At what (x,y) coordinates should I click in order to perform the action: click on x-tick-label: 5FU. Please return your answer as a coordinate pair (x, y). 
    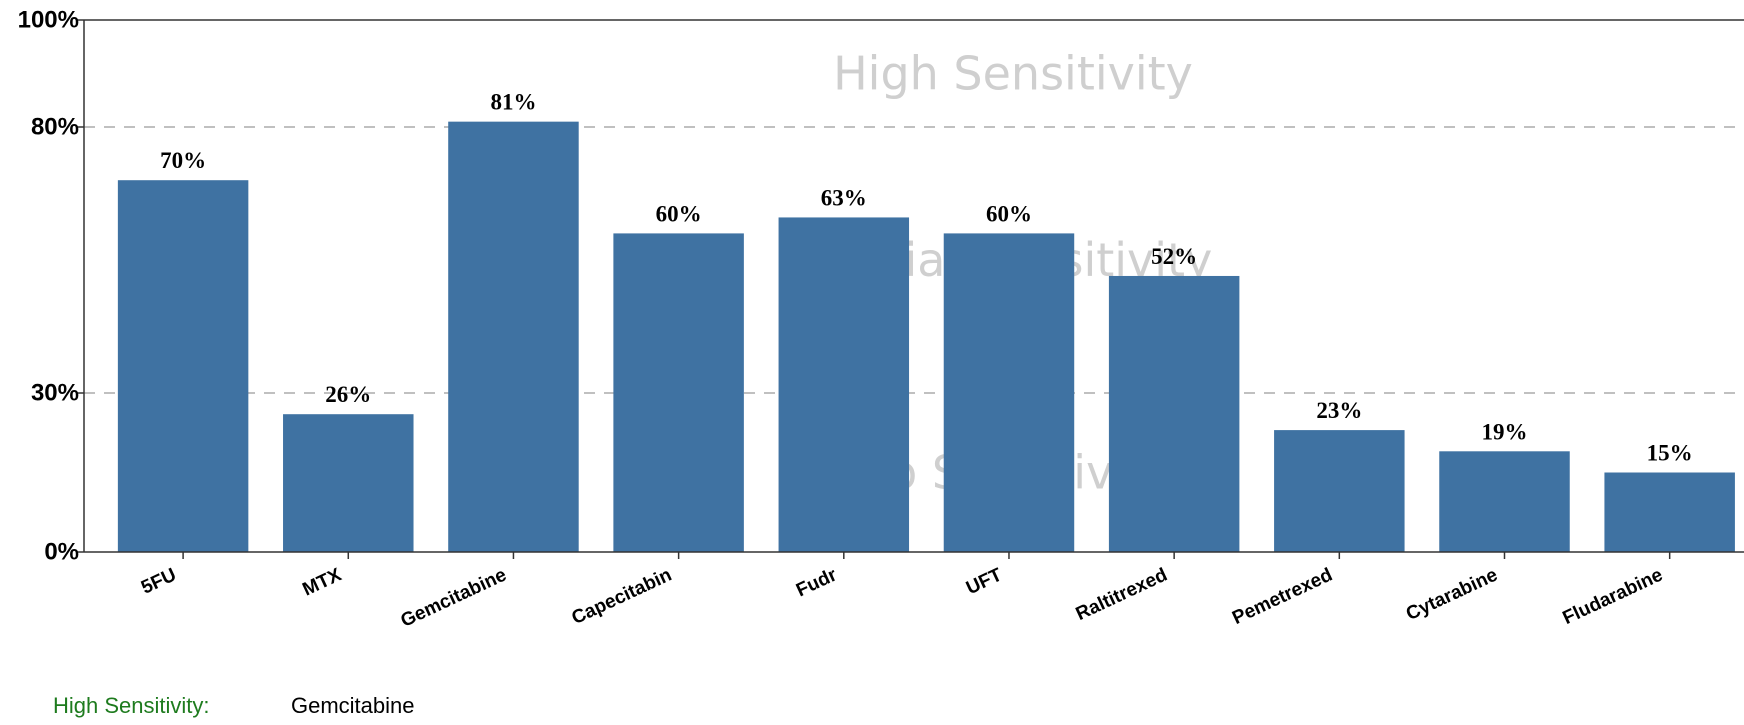
    Looking at the image, I should click on (158, 581).